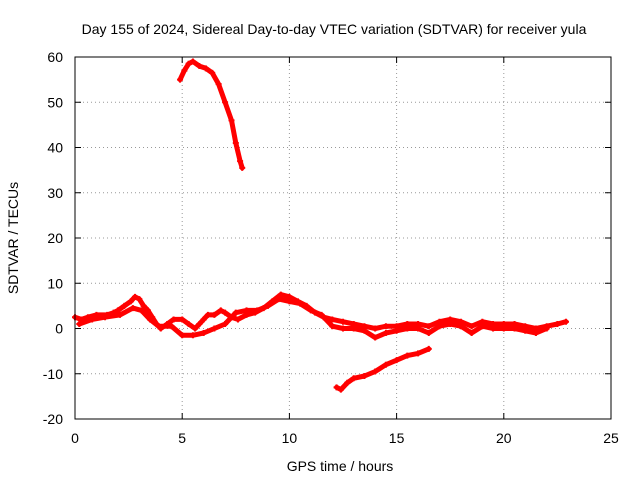 Image resolution: width=640 pixels, height=480 pixels. What do you see at coordinates (397, 438) in the screenshot?
I see `x-tick-label: 15` at bounding box center [397, 438].